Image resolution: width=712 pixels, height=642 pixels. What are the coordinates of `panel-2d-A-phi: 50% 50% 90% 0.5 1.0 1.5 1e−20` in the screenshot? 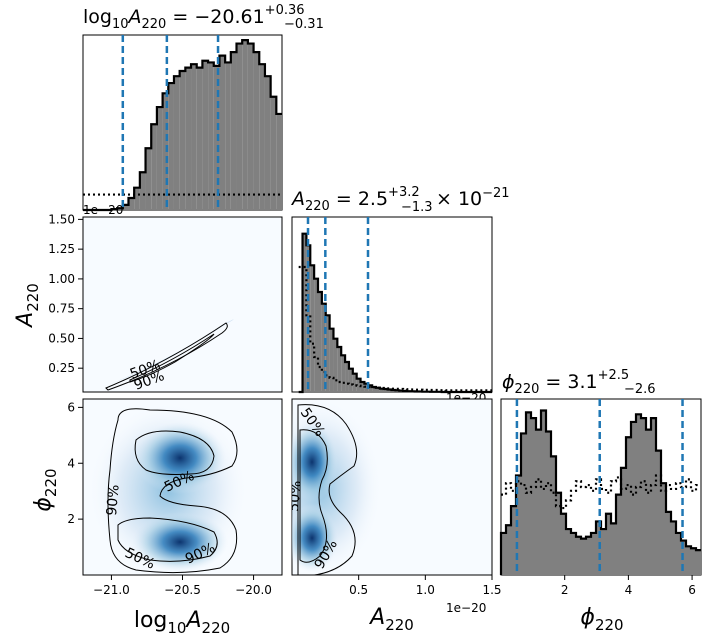 It's located at (394, 506).